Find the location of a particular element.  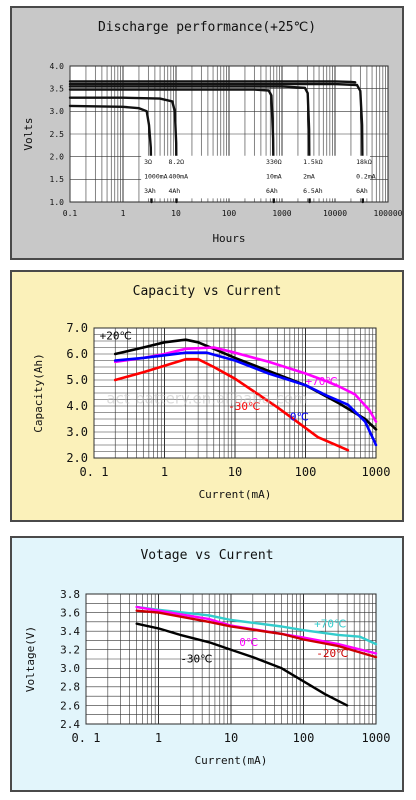

chart-title: Capacity vs Current is located at coordinates (207, 291).